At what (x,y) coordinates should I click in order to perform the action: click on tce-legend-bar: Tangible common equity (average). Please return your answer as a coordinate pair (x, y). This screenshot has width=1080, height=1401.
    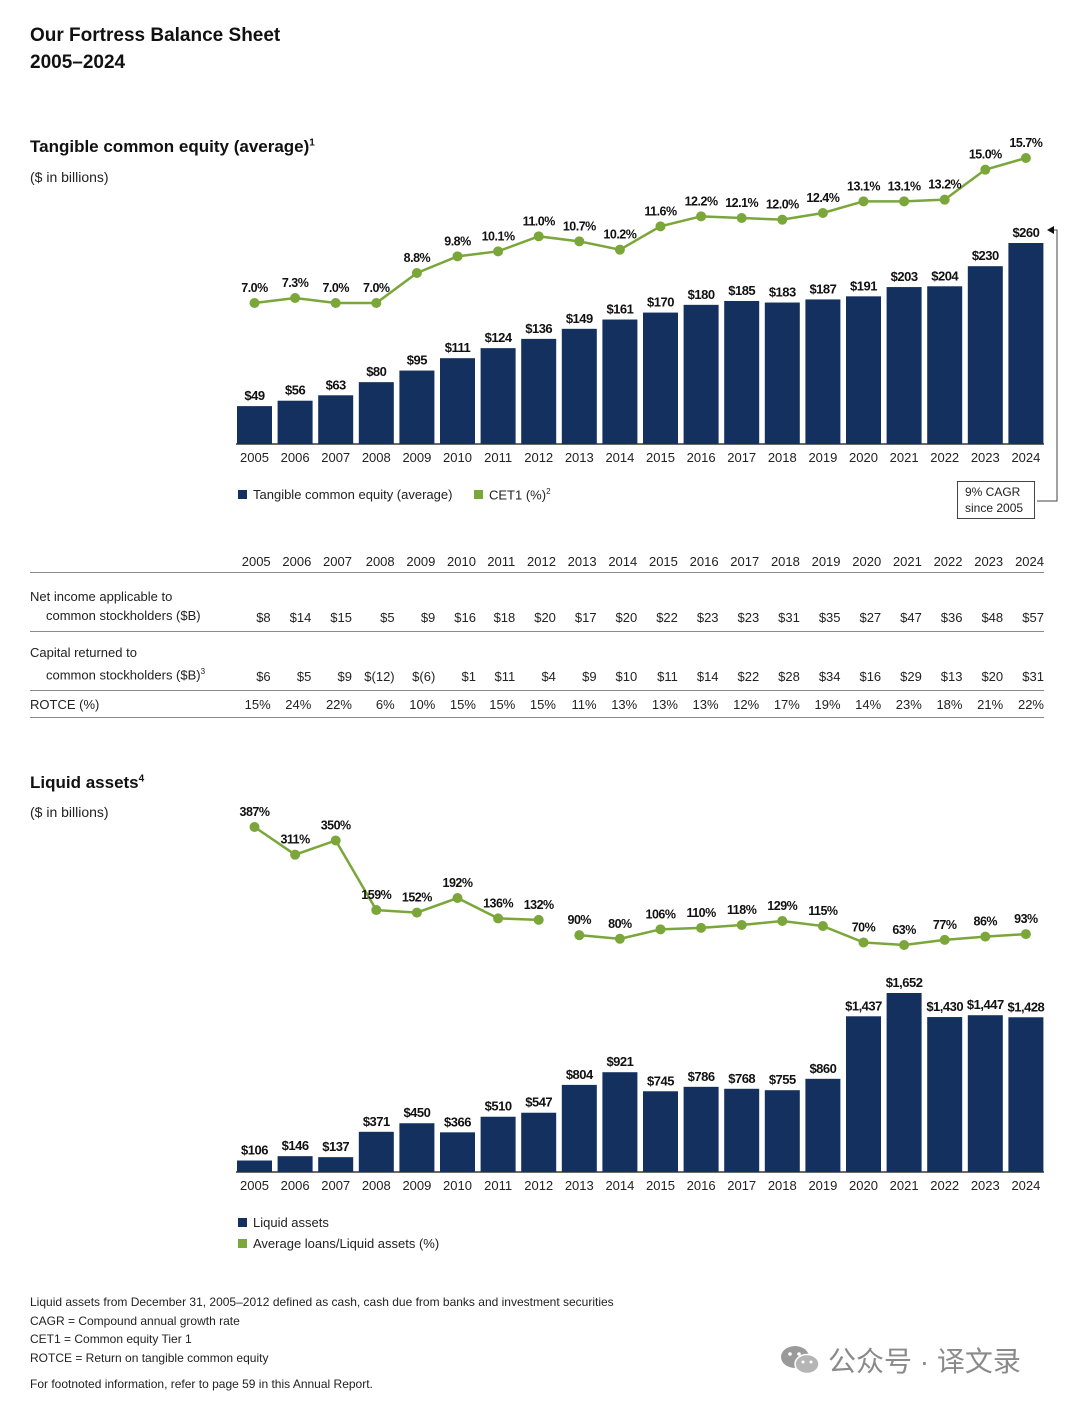
    Looking at the image, I should click on (345, 494).